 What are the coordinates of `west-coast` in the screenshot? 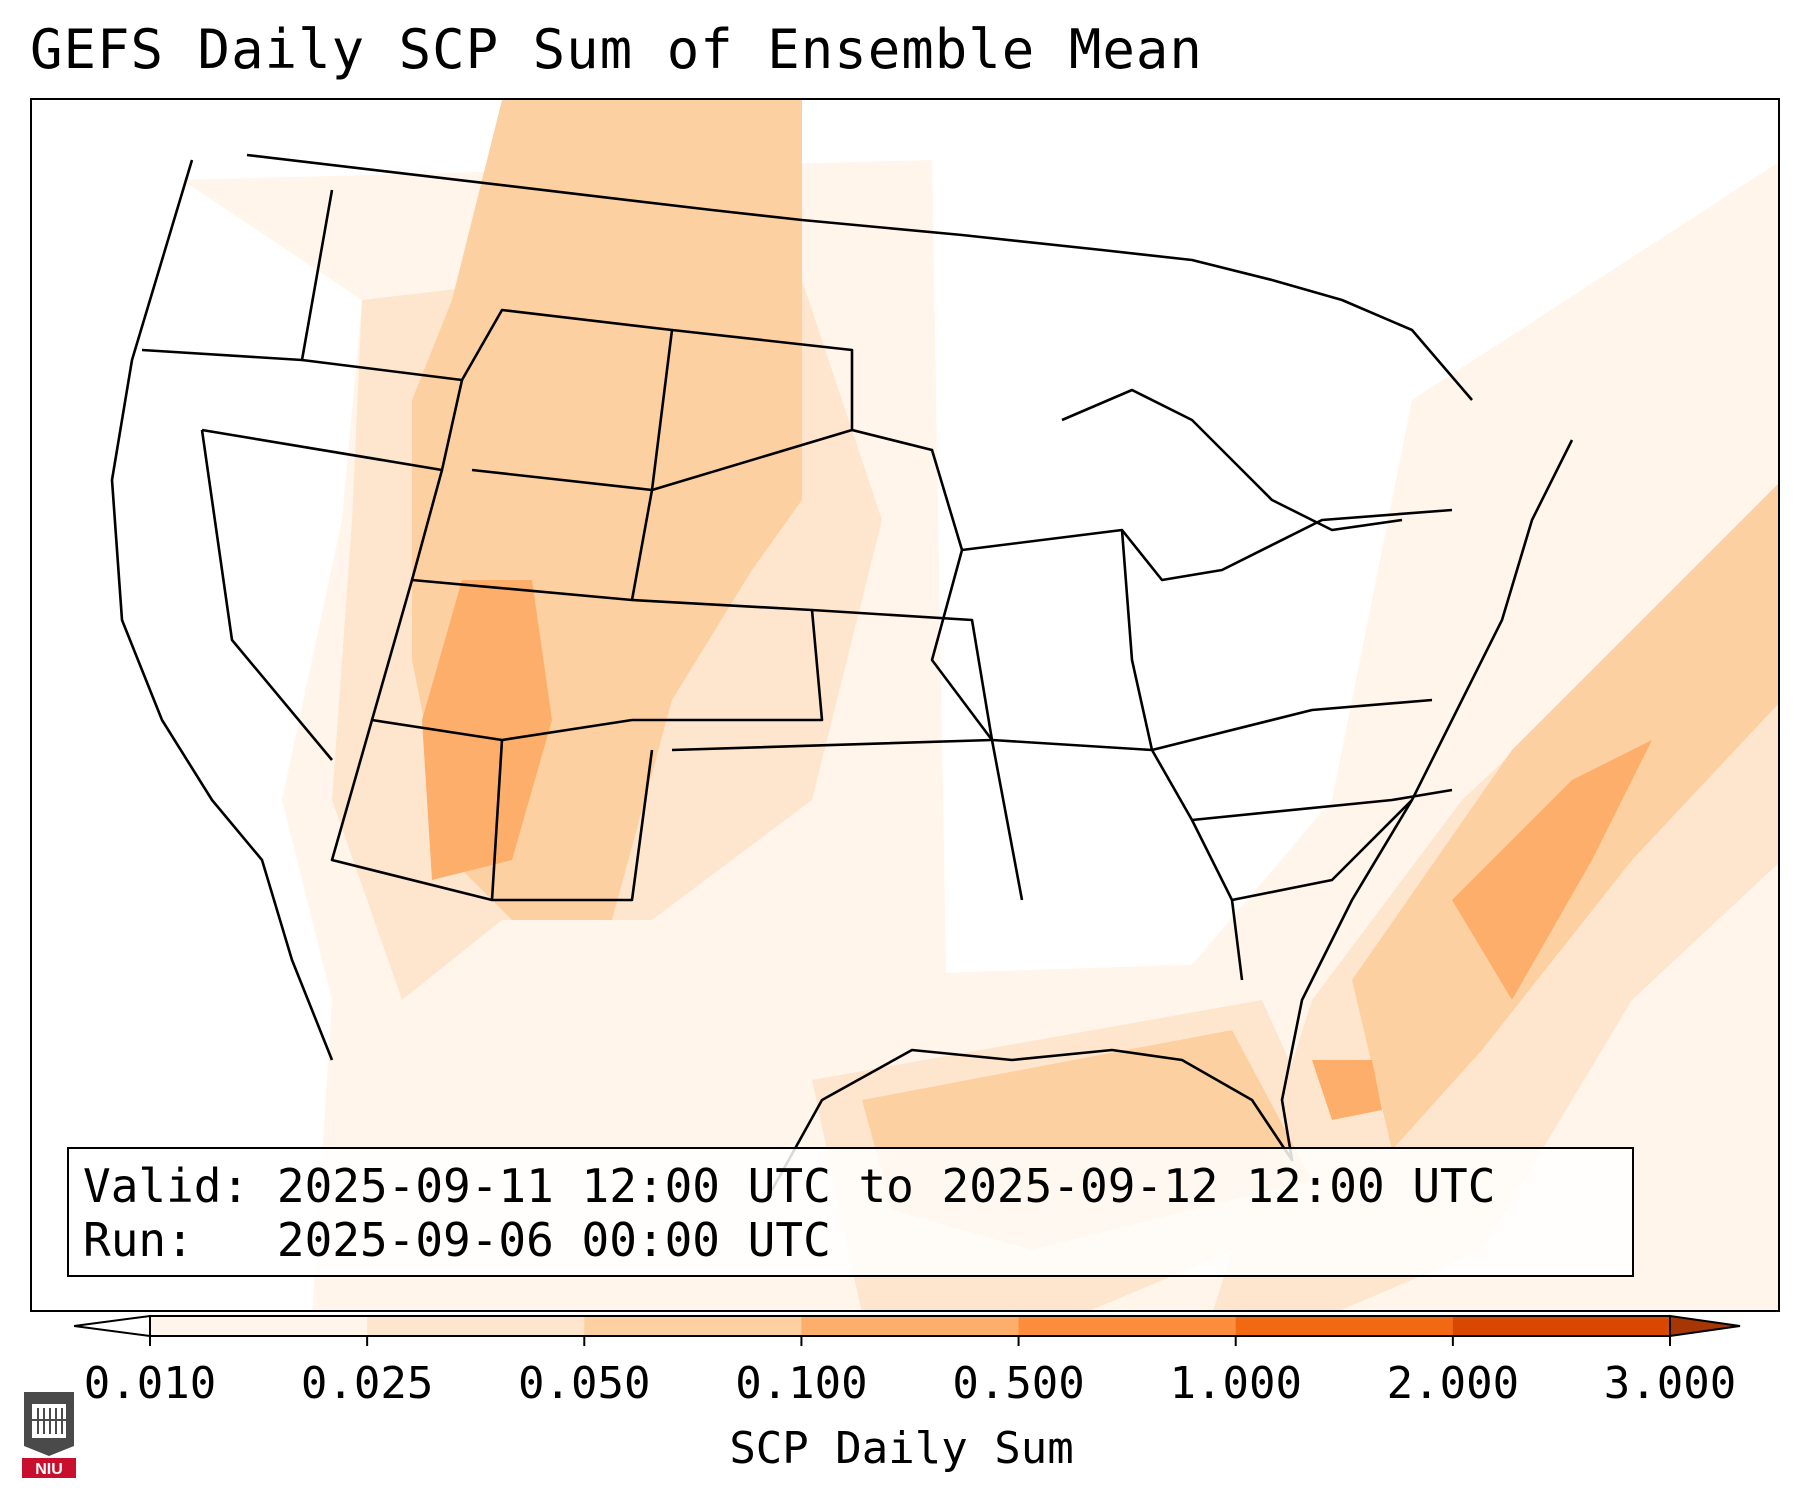 It's located at (222, 610).